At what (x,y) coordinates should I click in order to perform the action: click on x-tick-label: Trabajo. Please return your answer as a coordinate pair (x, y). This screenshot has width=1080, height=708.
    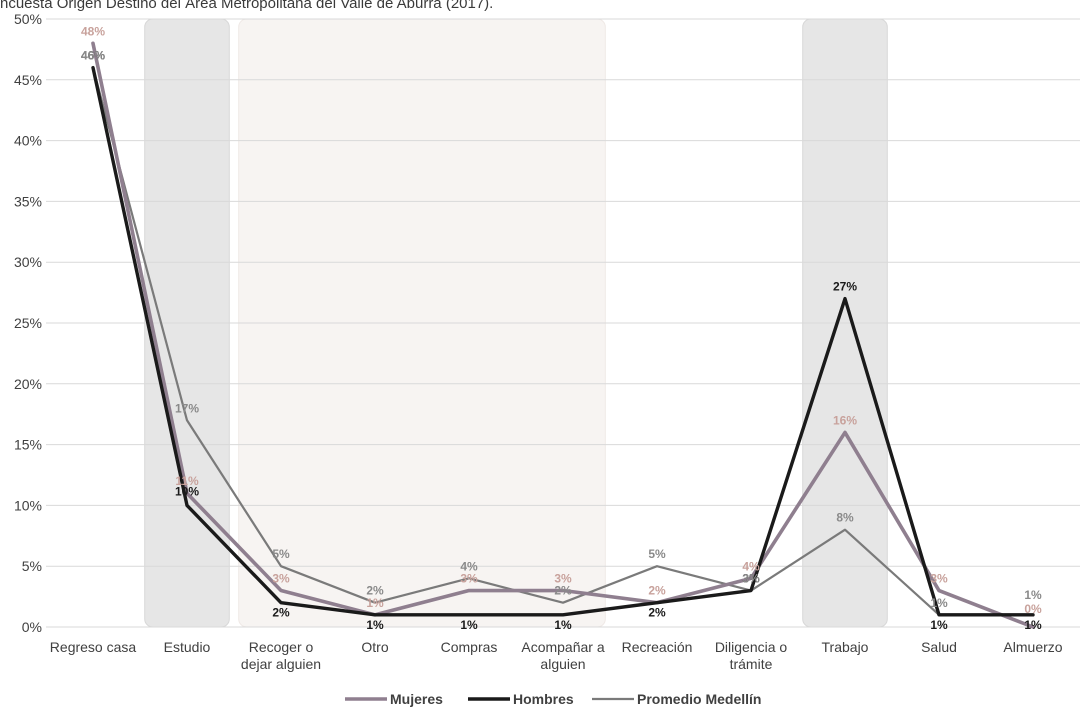
    Looking at the image, I should click on (845, 647).